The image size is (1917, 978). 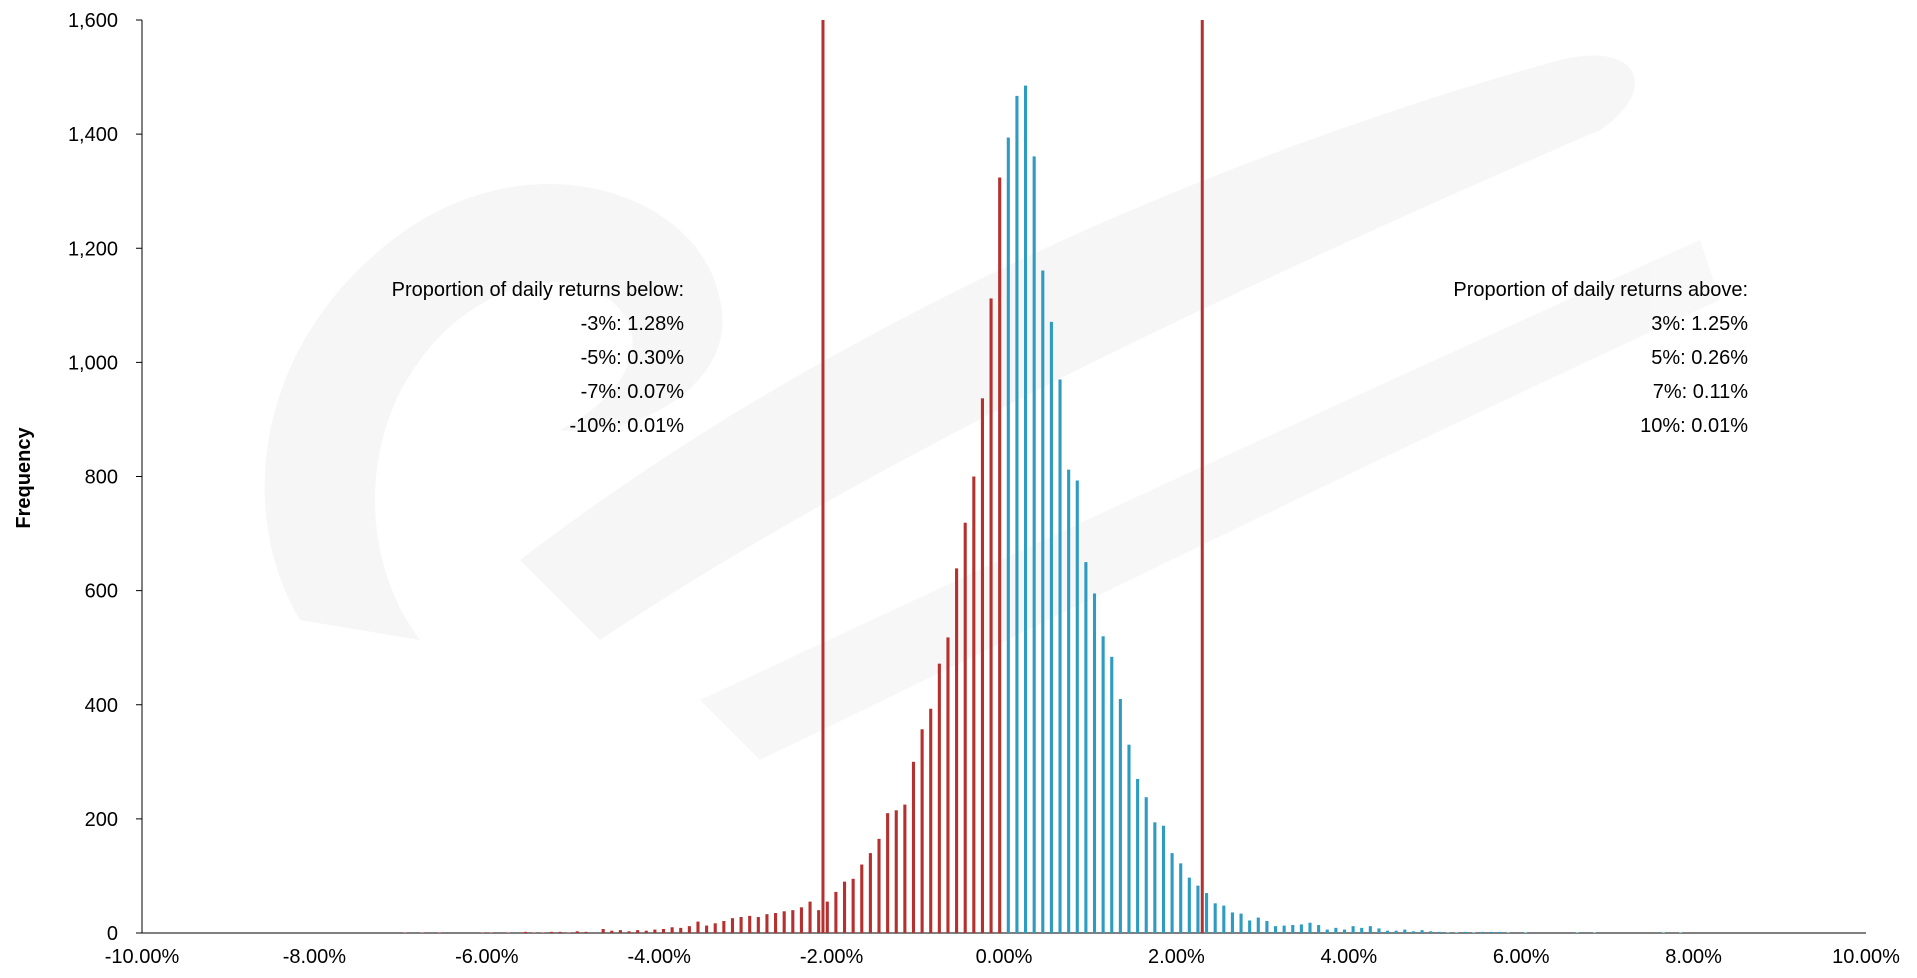 I want to click on y-tick-label: 1,200, so click(x=93, y=249).